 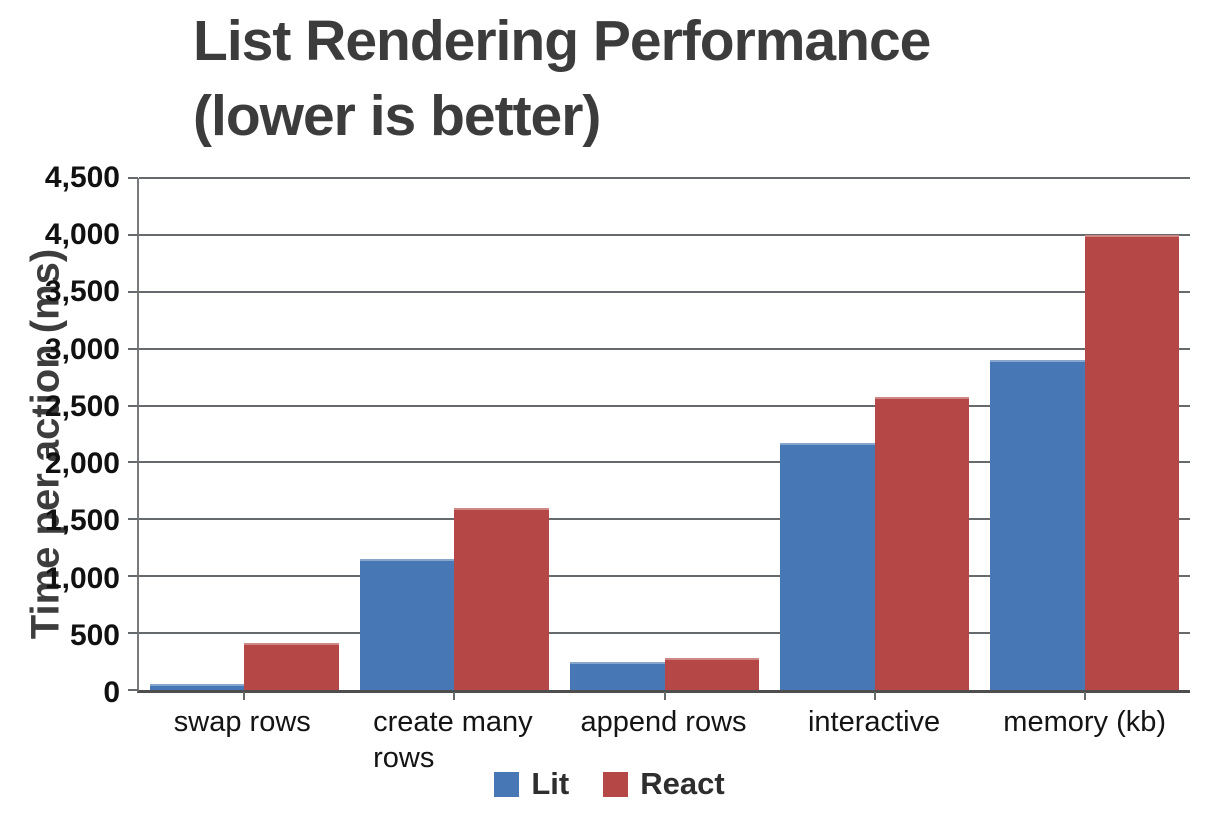 I want to click on react-series-swatch, so click(x=616, y=784).